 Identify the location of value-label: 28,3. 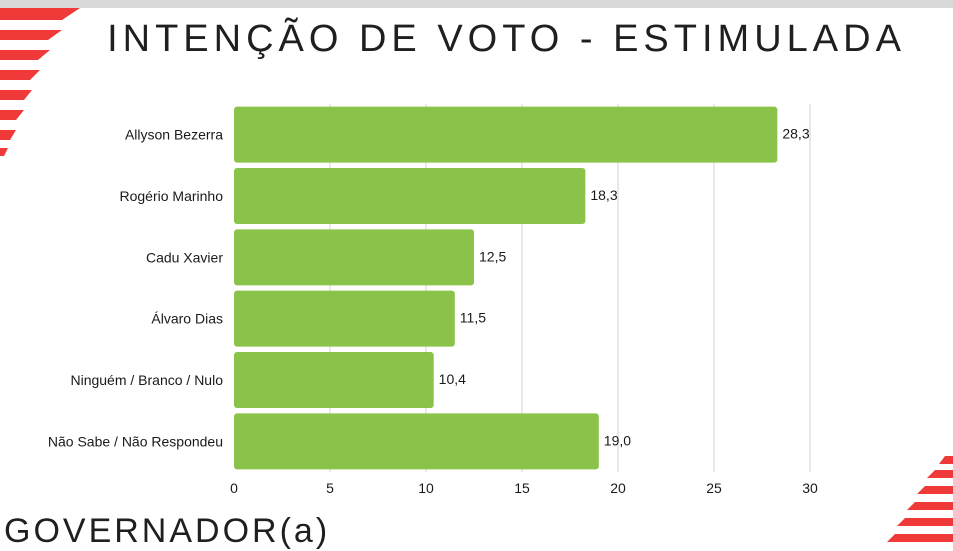
(795, 134).